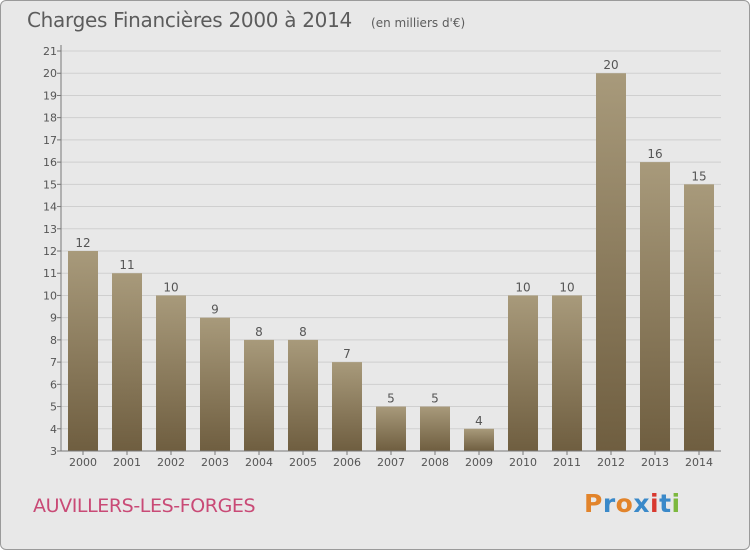 The height and width of the screenshot is (550, 750). I want to click on bar-value-label: 20, so click(610, 65).